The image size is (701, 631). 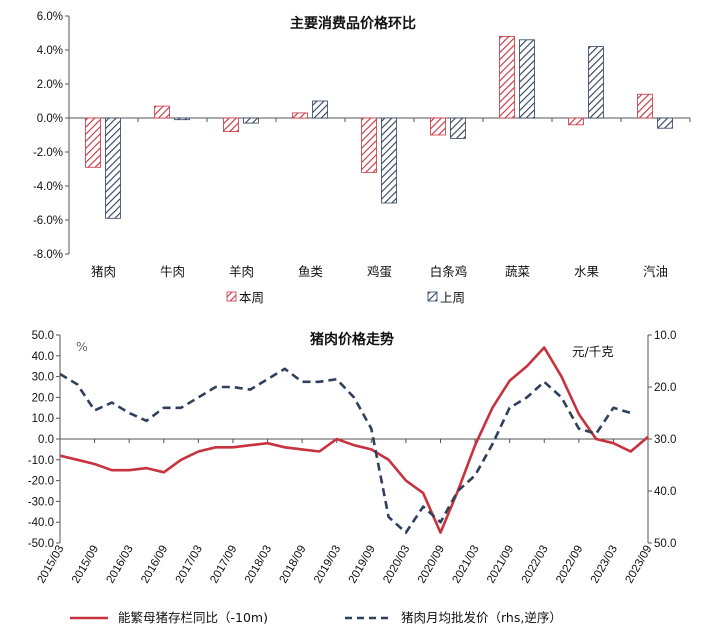 I want to click on right-y-tick-labels: 10.0 20.0 30.0 40.0 50.0, so click(x=662, y=440).